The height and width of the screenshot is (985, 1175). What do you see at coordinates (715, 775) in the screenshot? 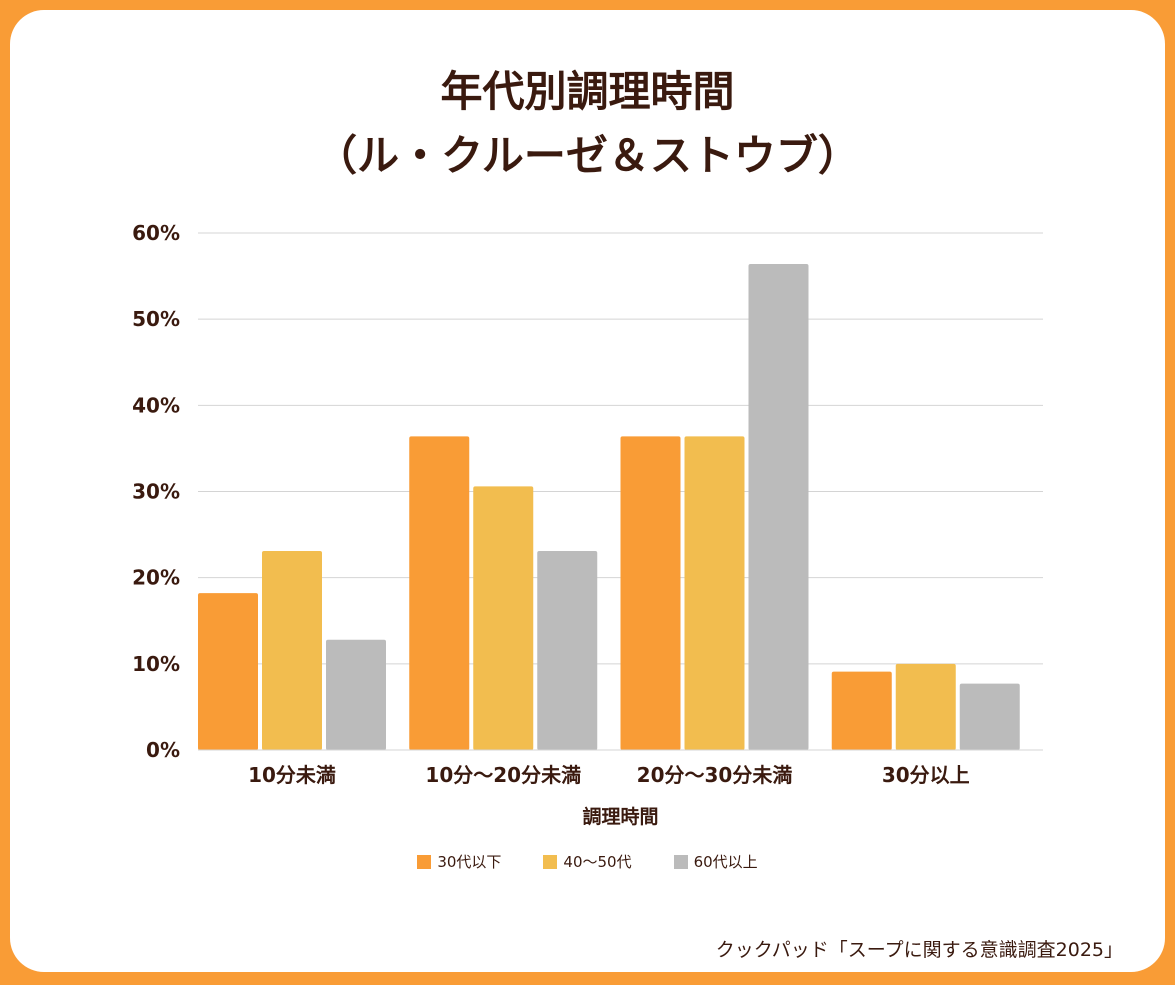
I see `x-tick-label: 20分〜30分未満` at bounding box center [715, 775].